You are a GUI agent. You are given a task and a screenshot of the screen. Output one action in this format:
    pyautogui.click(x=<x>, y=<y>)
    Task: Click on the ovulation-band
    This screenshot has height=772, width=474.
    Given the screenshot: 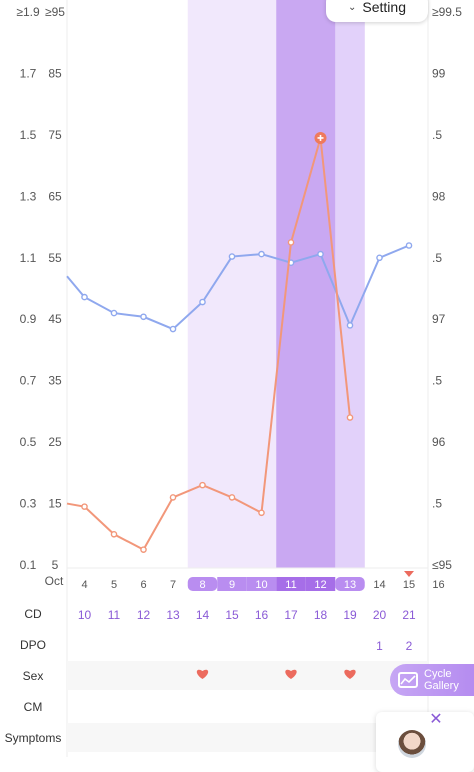 What is the action you would take?
    pyautogui.click(x=350, y=284)
    